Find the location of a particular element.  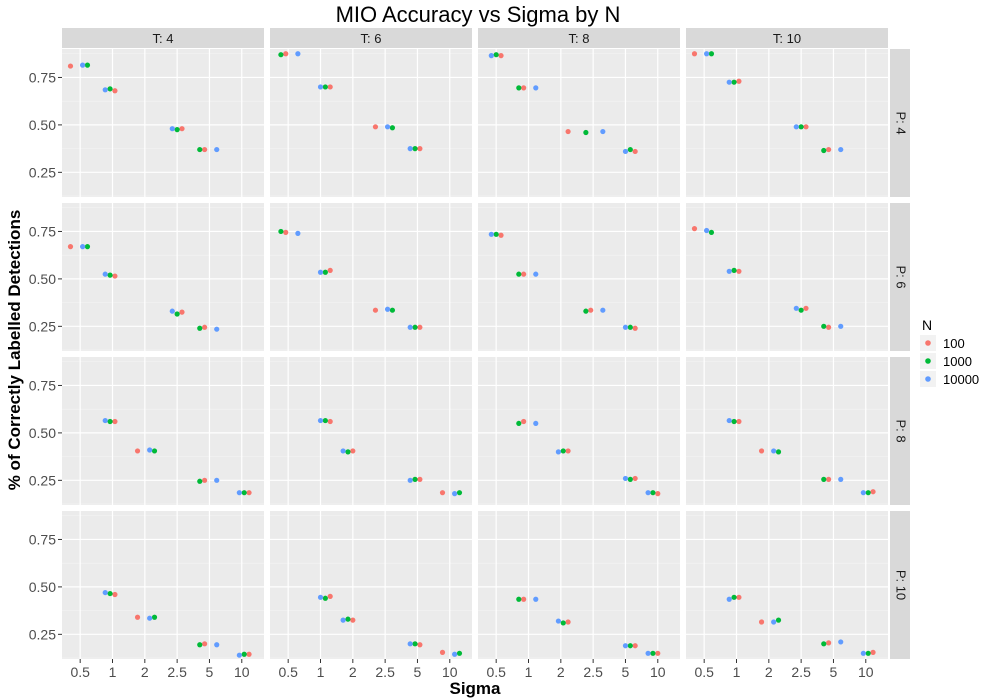

legend-entry-label: 10000 is located at coordinates (961, 379).